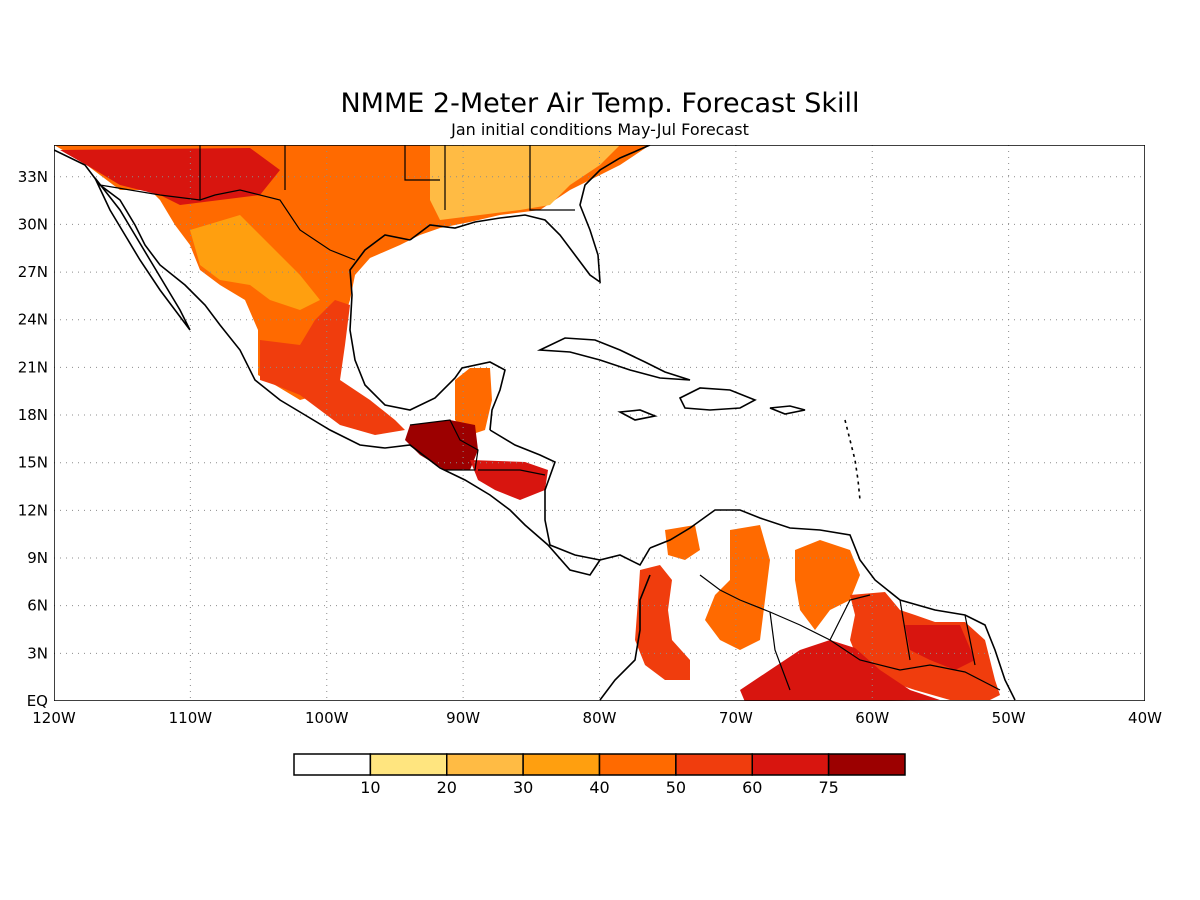 The image size is (1200, 900). What do you see at coordinates (525, 182) in the screenshot?
I see `skill-region-se-us` at bounding box center [525, 182].